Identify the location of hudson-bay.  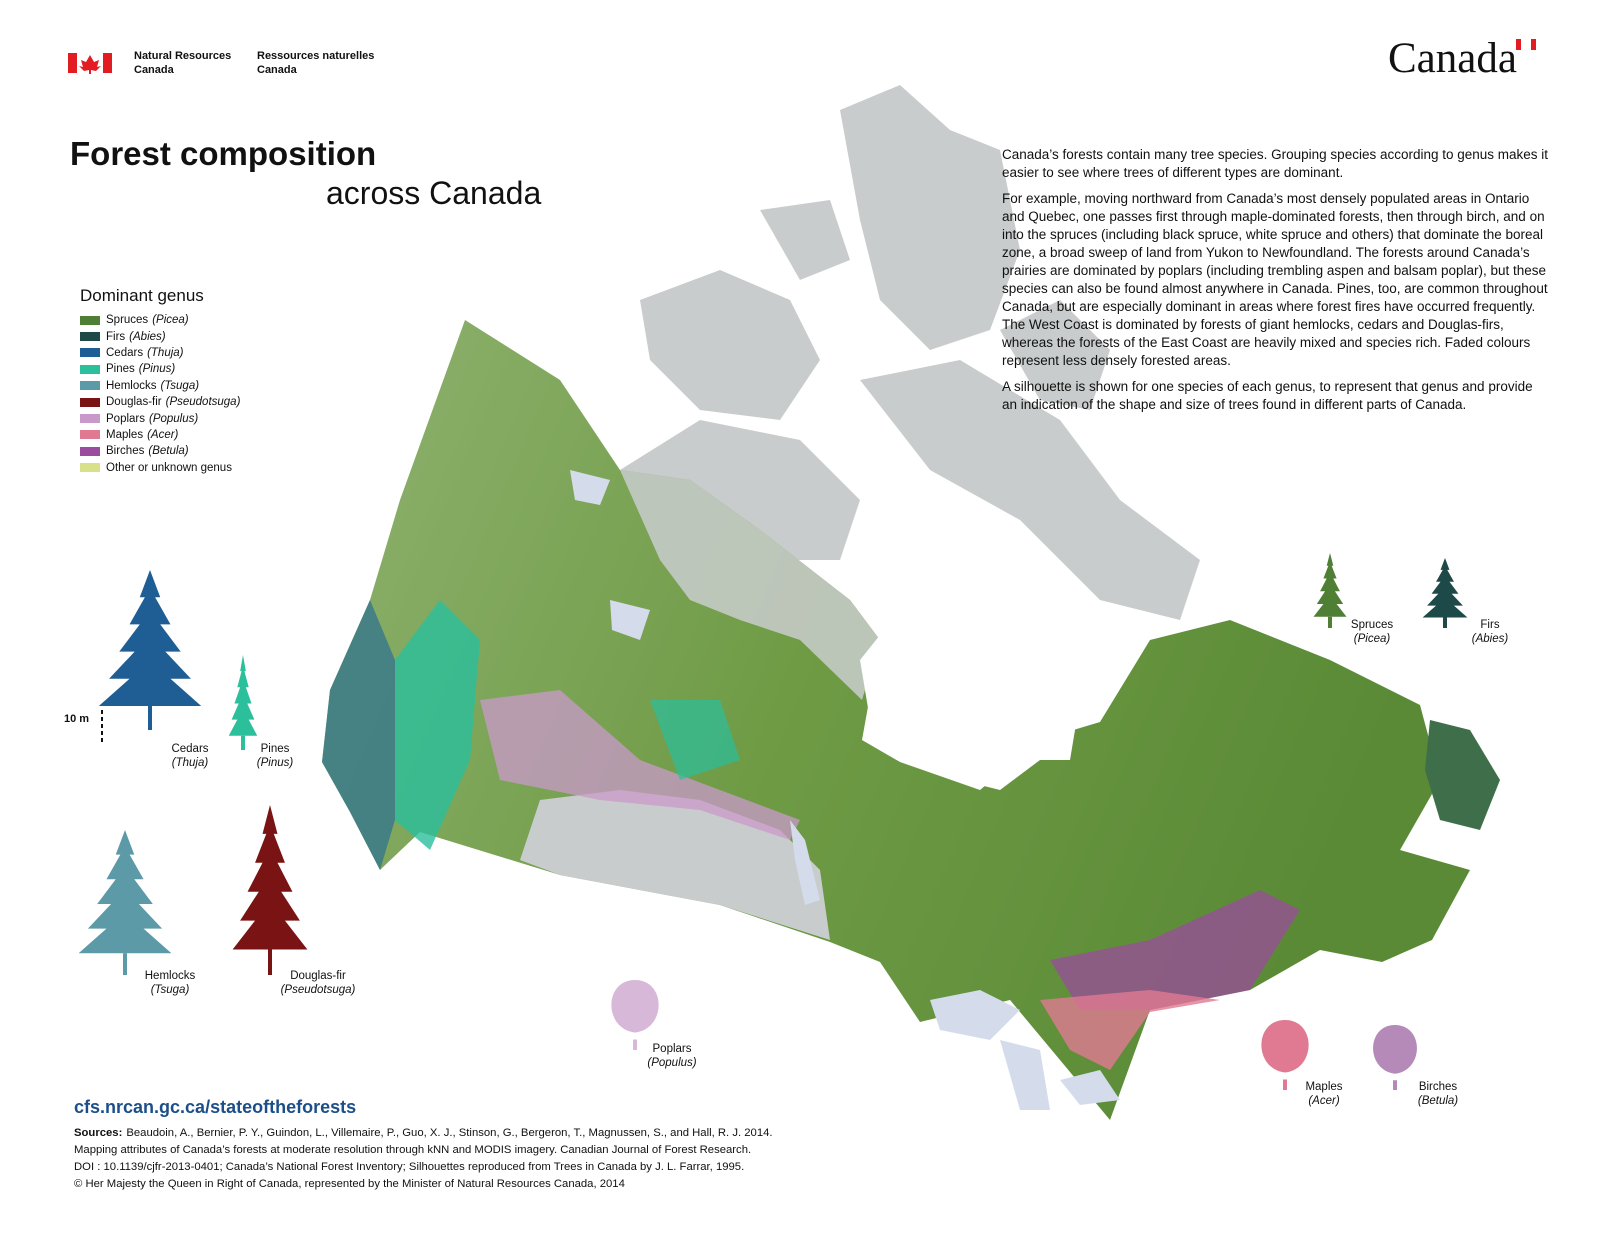
(970, 695).